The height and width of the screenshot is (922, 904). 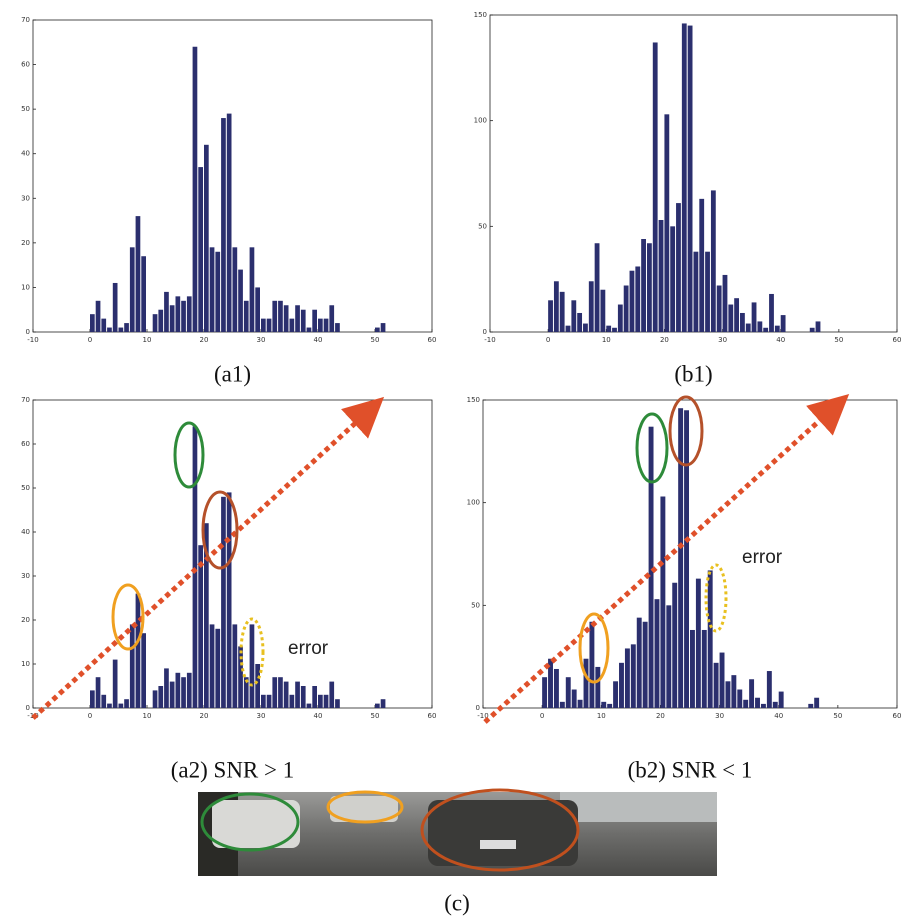 I want to click on car, so click(x=364, y=809).